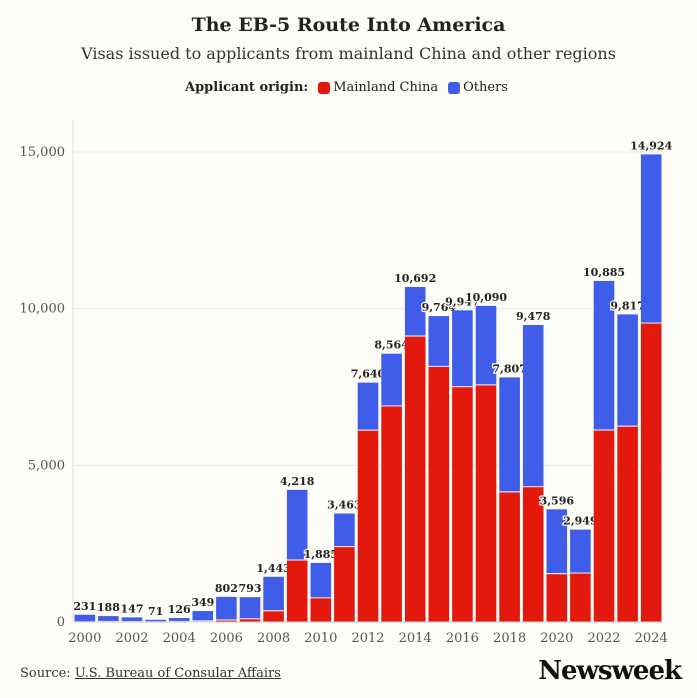  I want to click on total-data-label: 4,218, so click(297, 481).